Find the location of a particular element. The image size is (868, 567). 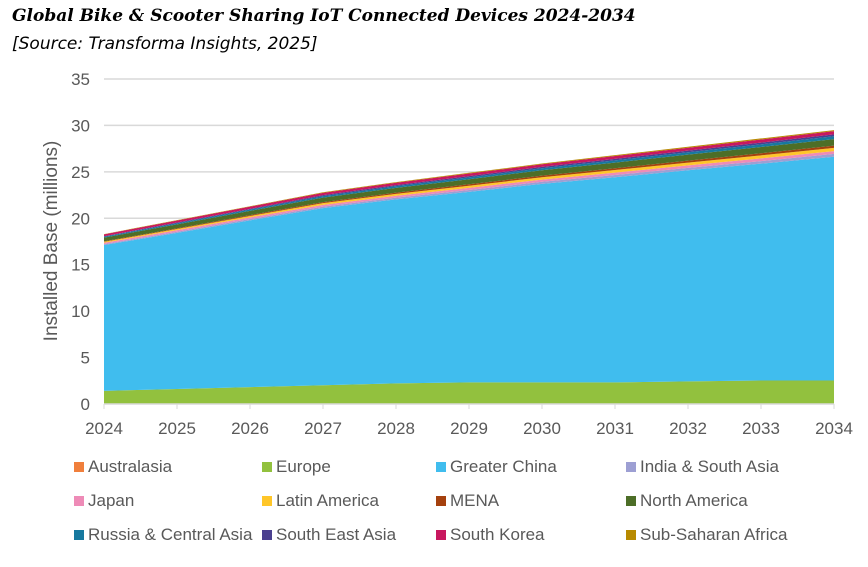

legend-label: South East Asia is located at coordinates (336, 534).